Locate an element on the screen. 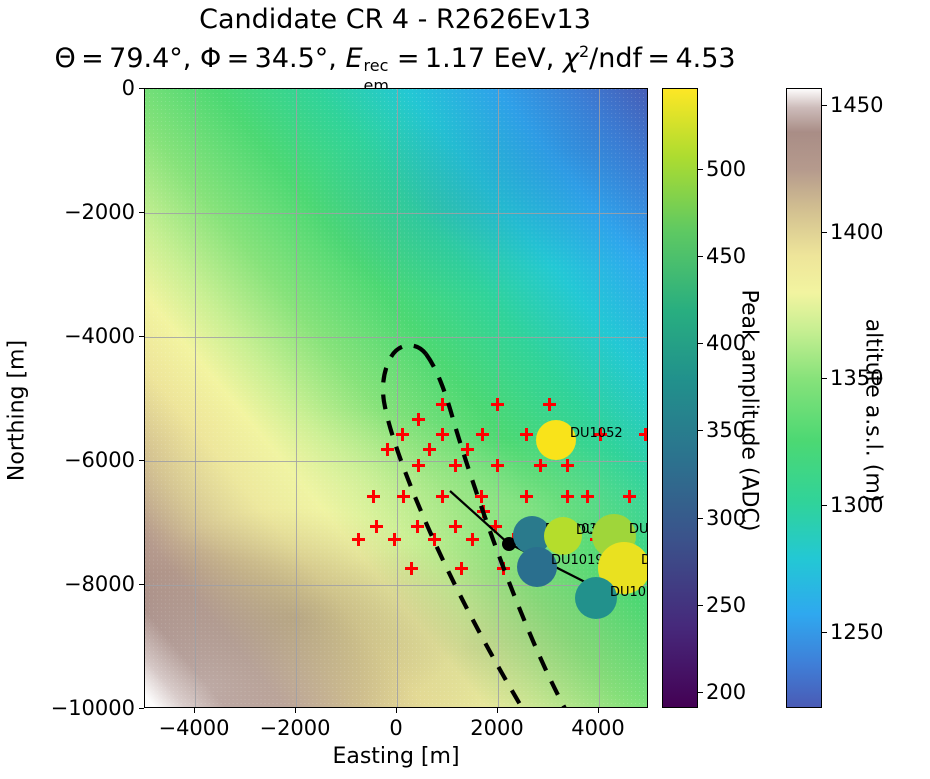 This screenshot has width=930, height=779. colorbar-altitude is located at coordinates (804, 398).